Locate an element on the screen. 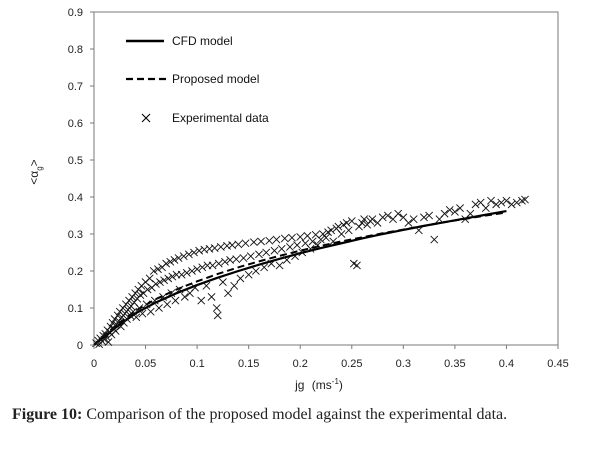 The height and width of the screenshot is (450, 599). y-axis-label: <αg> is located at coordinates (35, 171).